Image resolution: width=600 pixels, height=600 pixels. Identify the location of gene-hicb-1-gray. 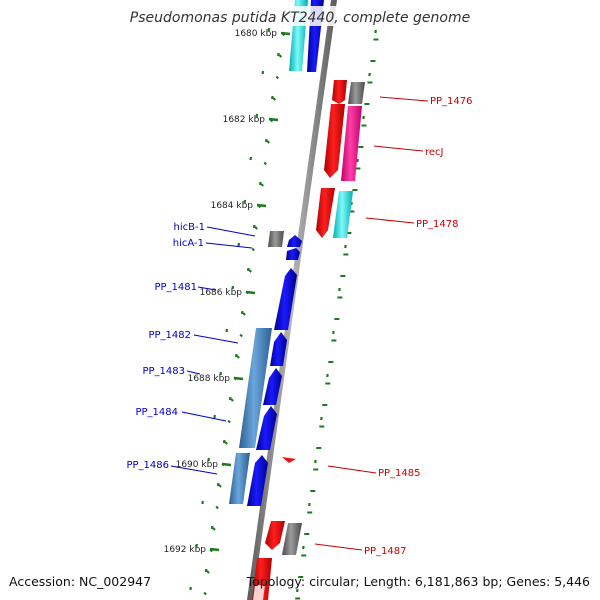
(276, 239).